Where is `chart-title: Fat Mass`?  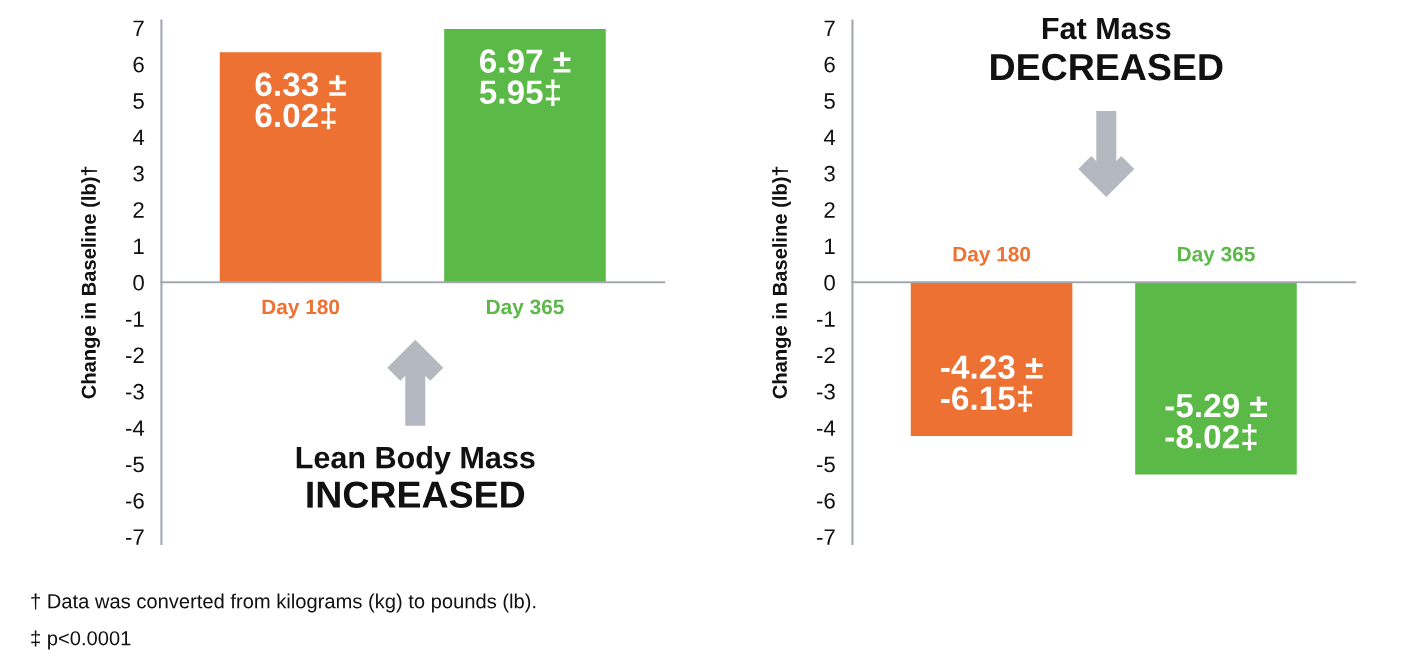
chart-title: Fat Mass is located at coordinates (1106, 28).